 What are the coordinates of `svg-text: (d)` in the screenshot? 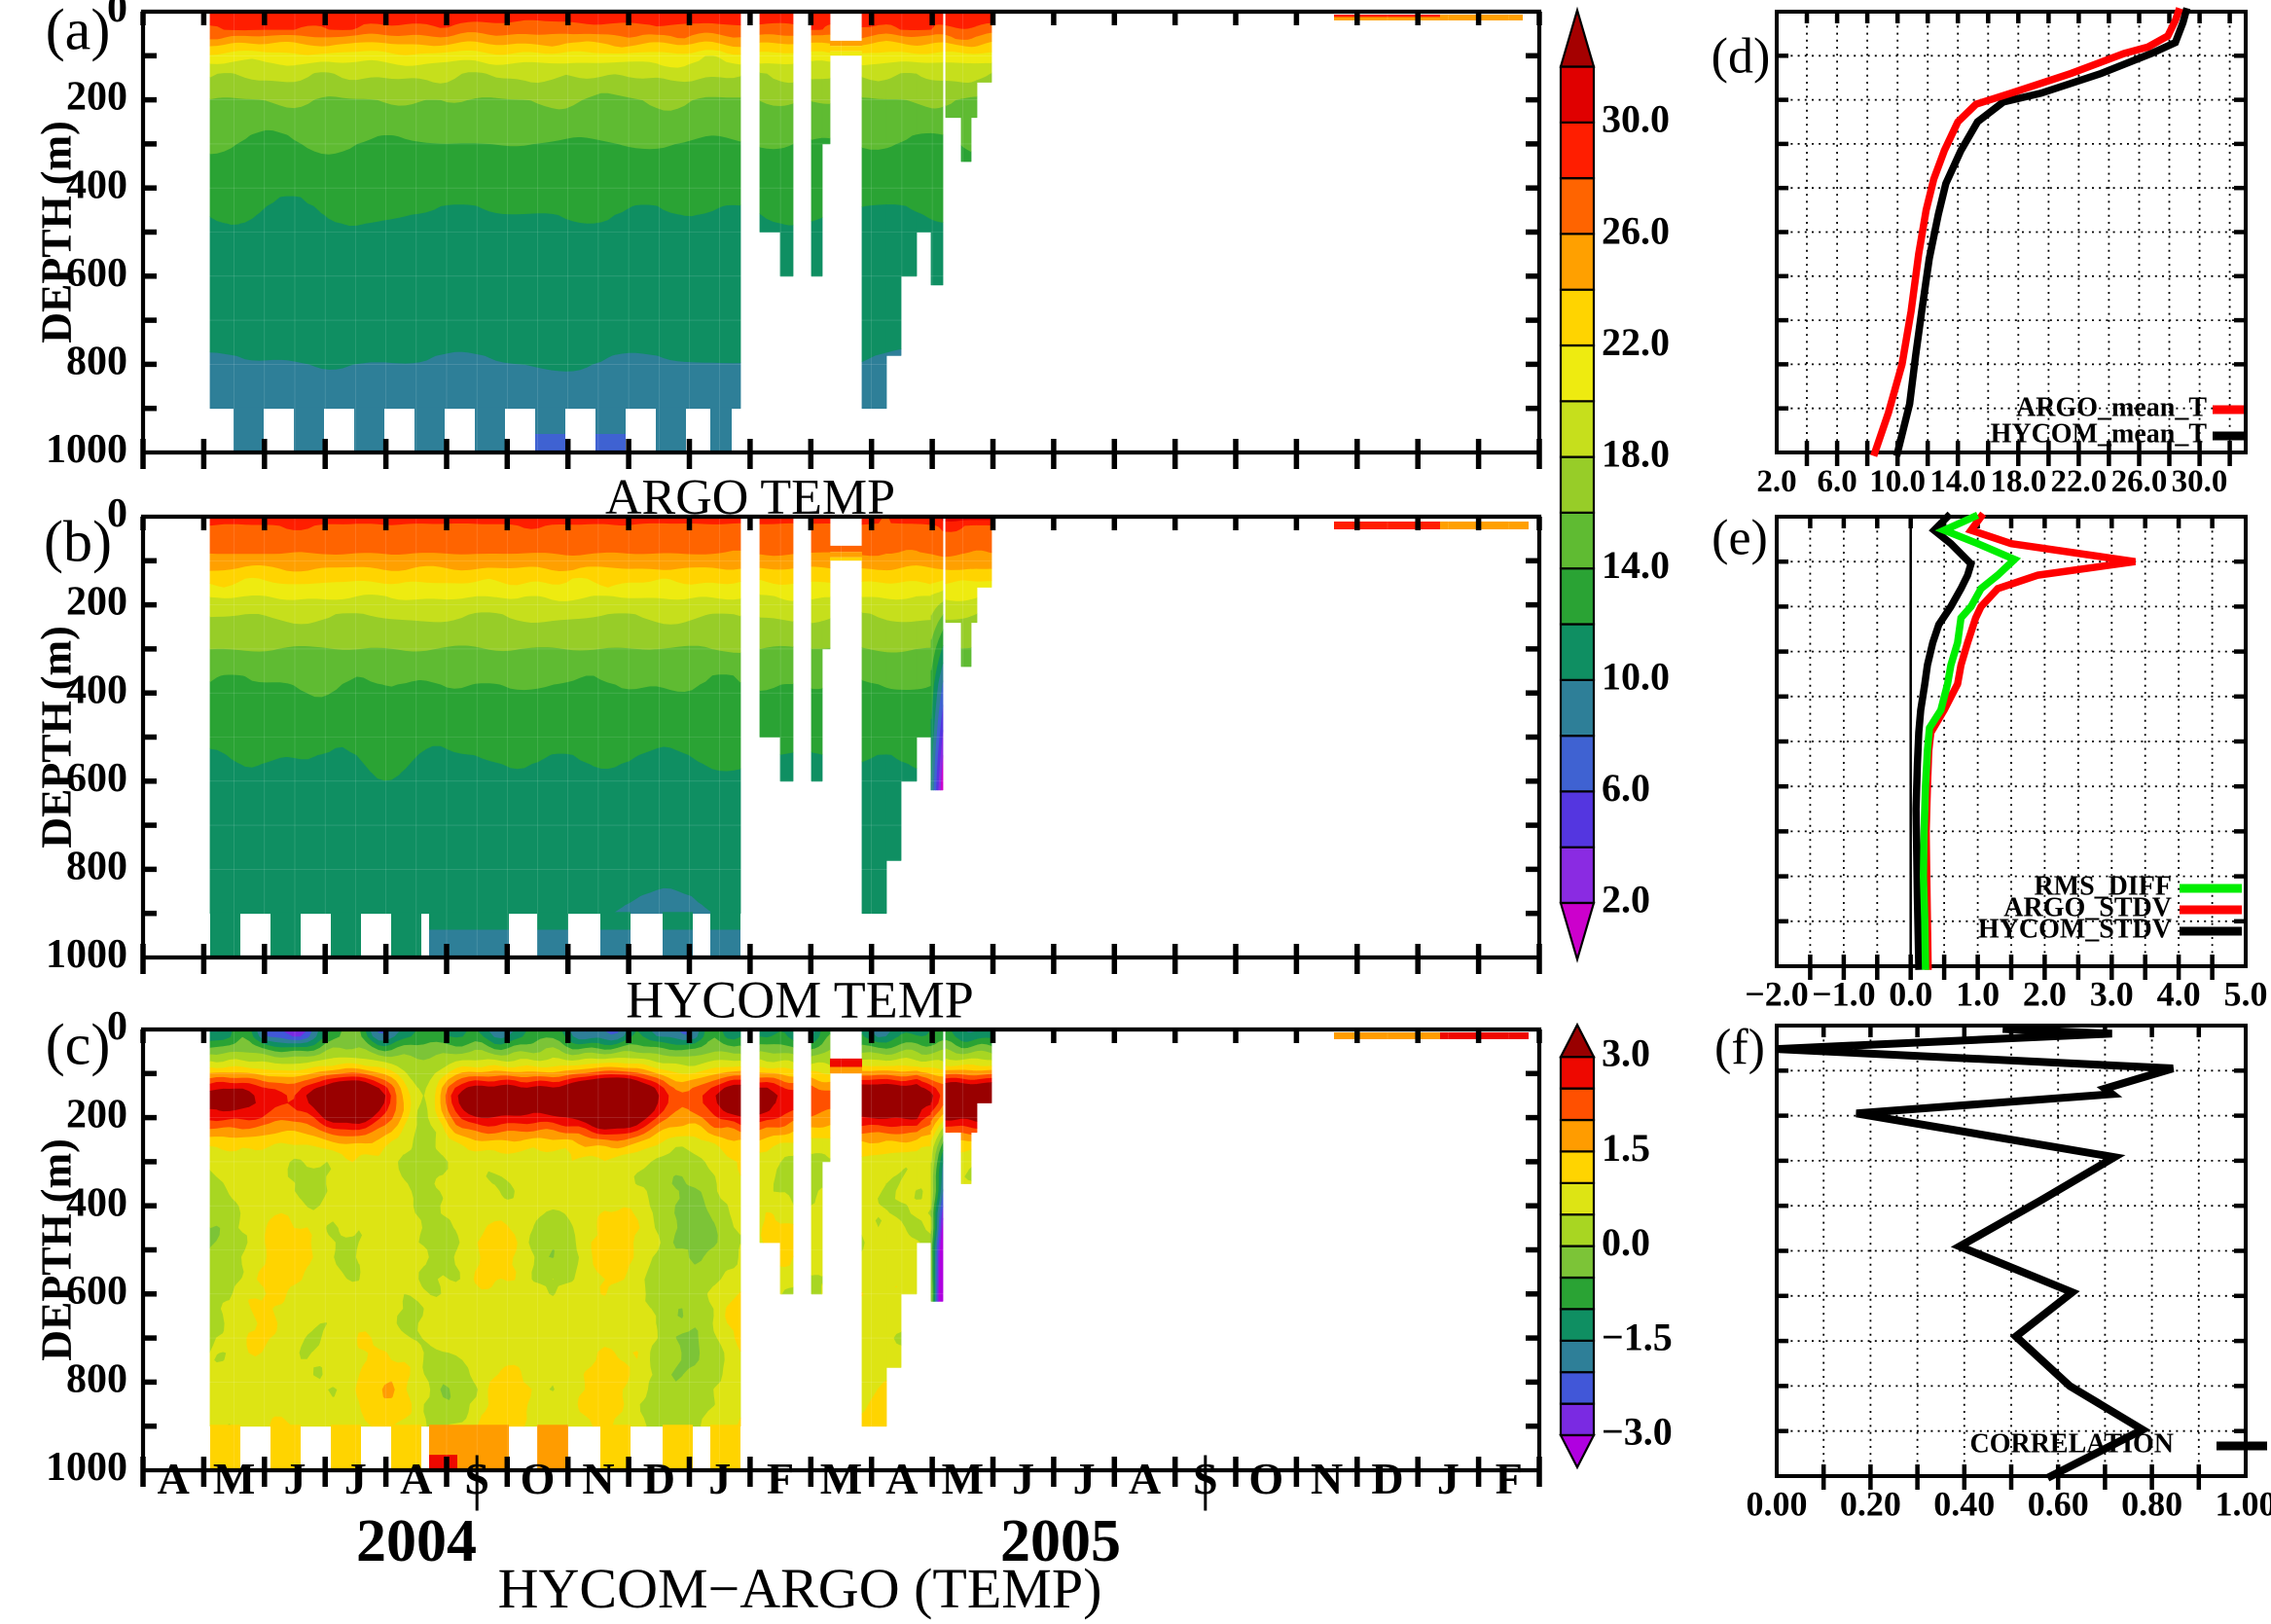 It's located at (1741, 57).